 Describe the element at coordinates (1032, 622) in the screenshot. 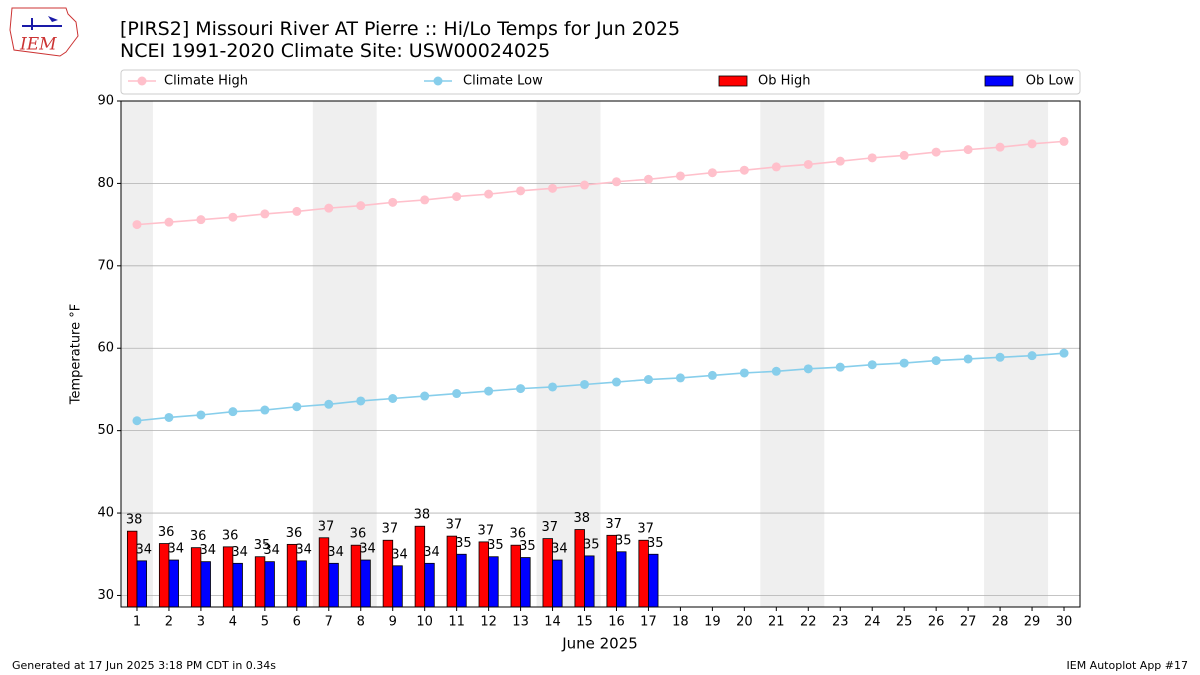

I see `x-tick-label: 29` at that location.